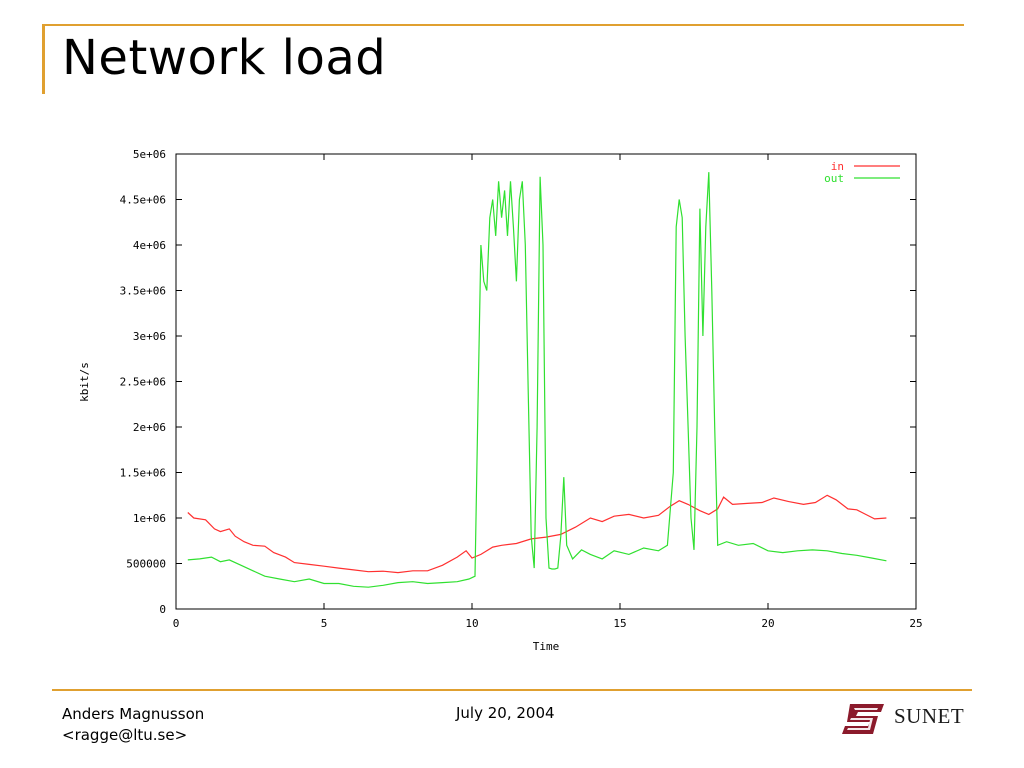 The image size is (1024, 768). What do you see at coordinates (43, 59) in the screenshot?
I see `title-accent-bar` at bounding box center [43, 59].